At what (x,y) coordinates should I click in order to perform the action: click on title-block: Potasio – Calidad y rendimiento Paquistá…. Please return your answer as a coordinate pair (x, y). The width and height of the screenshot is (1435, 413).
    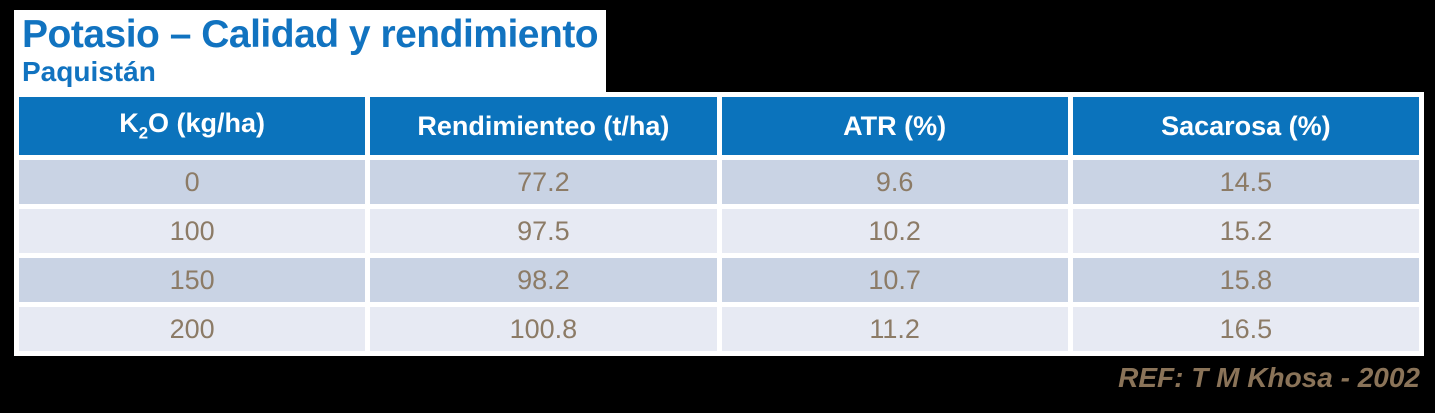
    Looking at the image, I should click on (310, 51).